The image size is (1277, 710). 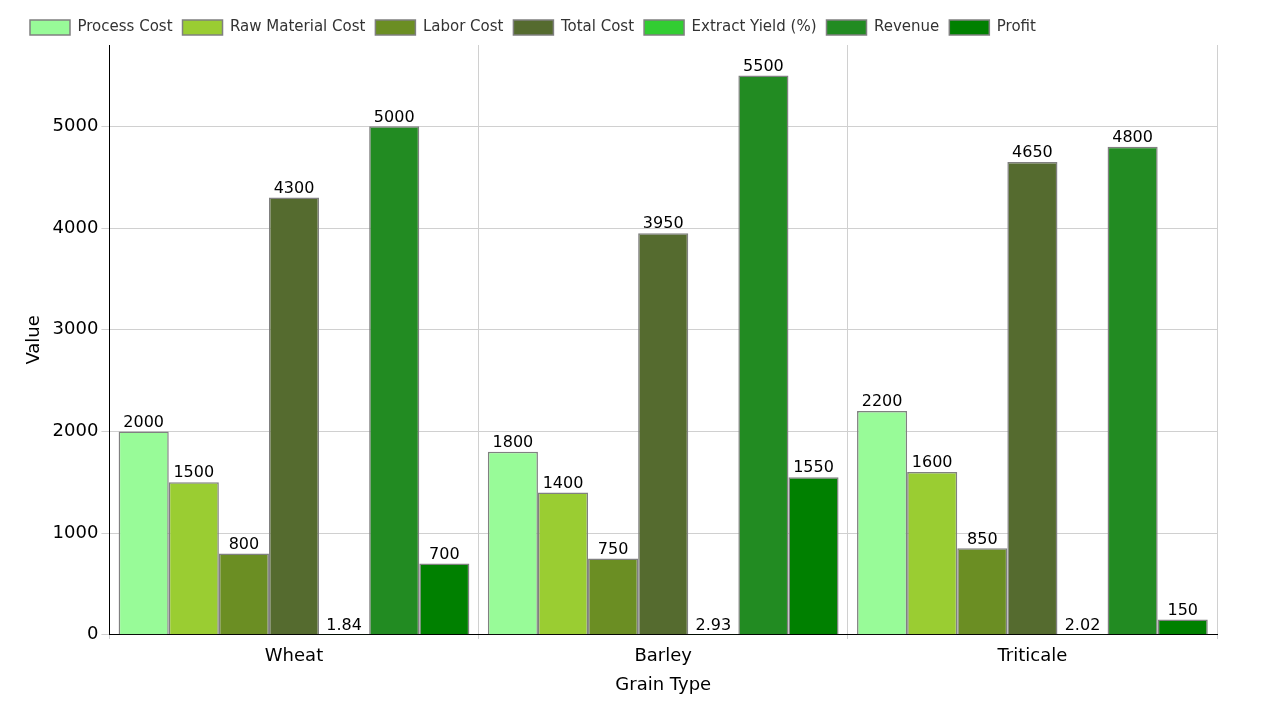 I want to click on y-tick-label: 3000, so click(x=75, y=328).